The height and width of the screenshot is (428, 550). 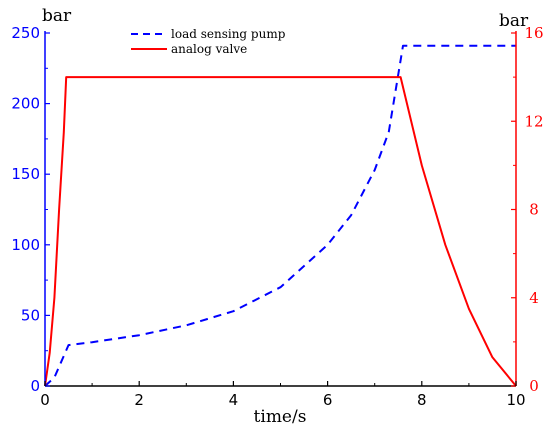 I want to click on x-axis-label: time/s, so click(x=280, y=417).